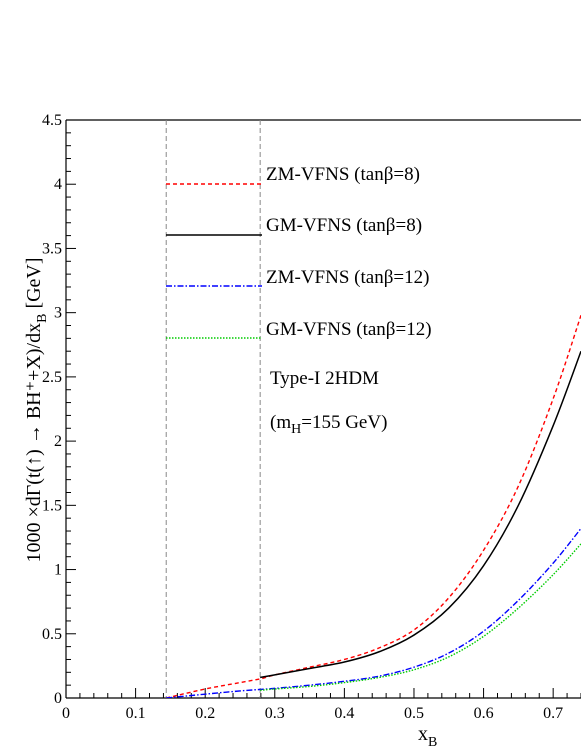 This screenshot has width=581, height=752. What do you see at coordinates (58, 570) in the screenshot?
I see `y-tick-label: 1` at bounding box center [58, 570].